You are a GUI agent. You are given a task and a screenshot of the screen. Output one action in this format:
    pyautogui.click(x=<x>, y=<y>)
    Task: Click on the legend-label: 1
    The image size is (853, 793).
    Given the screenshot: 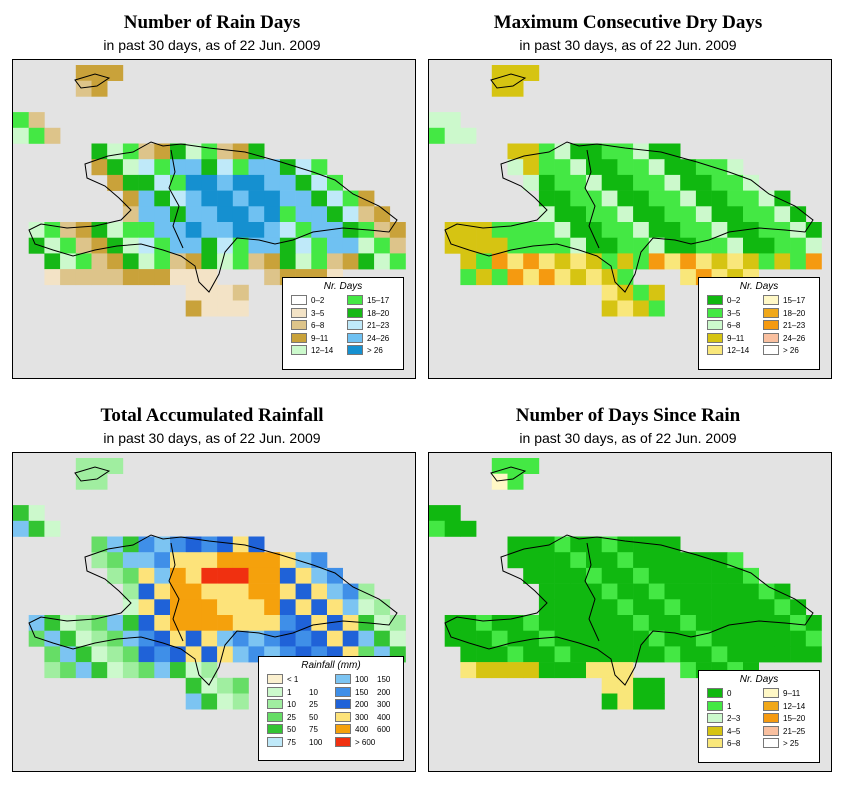 What is the action you would take?
    pyautogui.click(x=289, y=692)
    